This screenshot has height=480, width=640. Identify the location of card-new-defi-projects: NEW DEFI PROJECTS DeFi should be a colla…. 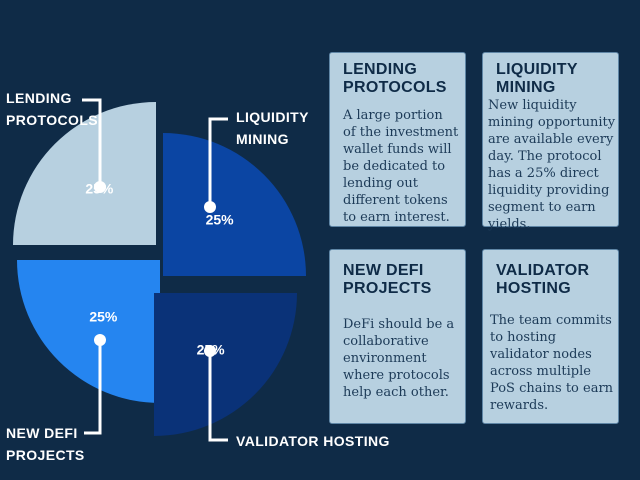
(397, 336).